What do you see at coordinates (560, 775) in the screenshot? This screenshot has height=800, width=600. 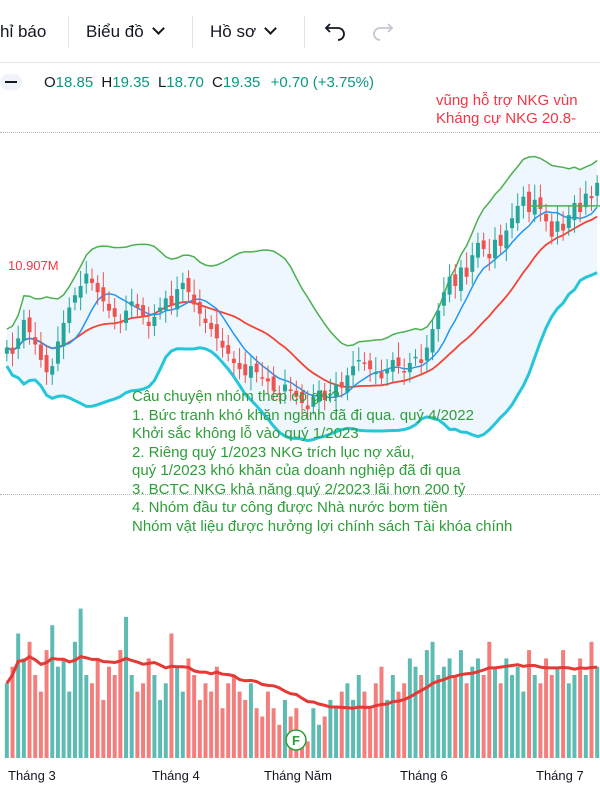 I see `x-tick-label: Tháng 7` at bounding box center [560, 775].